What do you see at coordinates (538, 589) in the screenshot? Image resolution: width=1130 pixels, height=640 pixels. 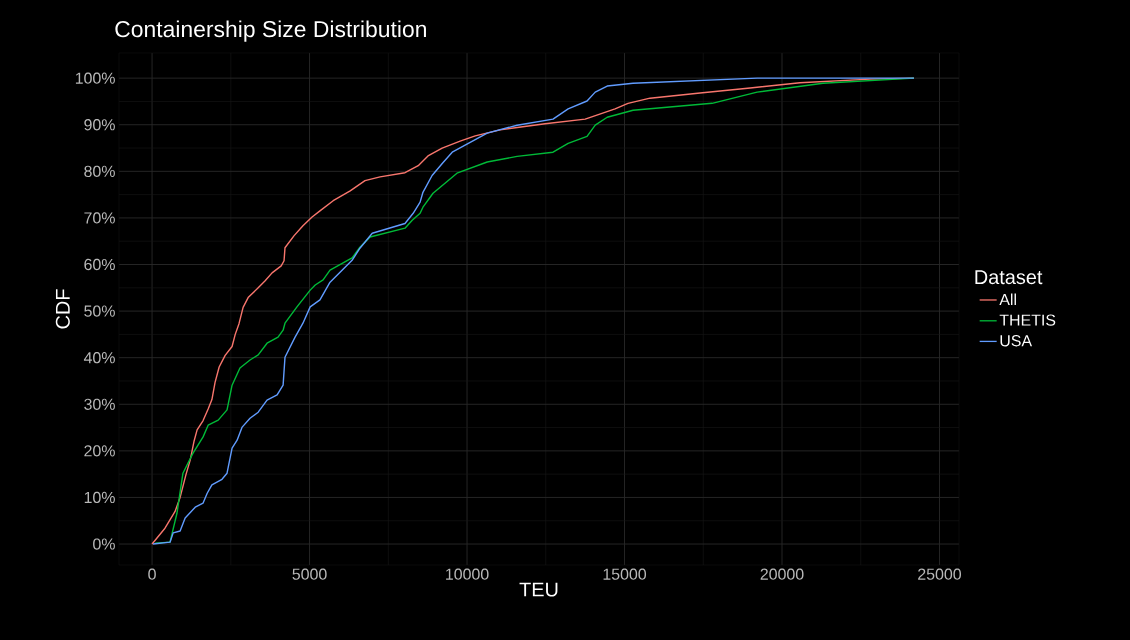 I see `x-axis-title: TEU` at bounding box center [538, 589].